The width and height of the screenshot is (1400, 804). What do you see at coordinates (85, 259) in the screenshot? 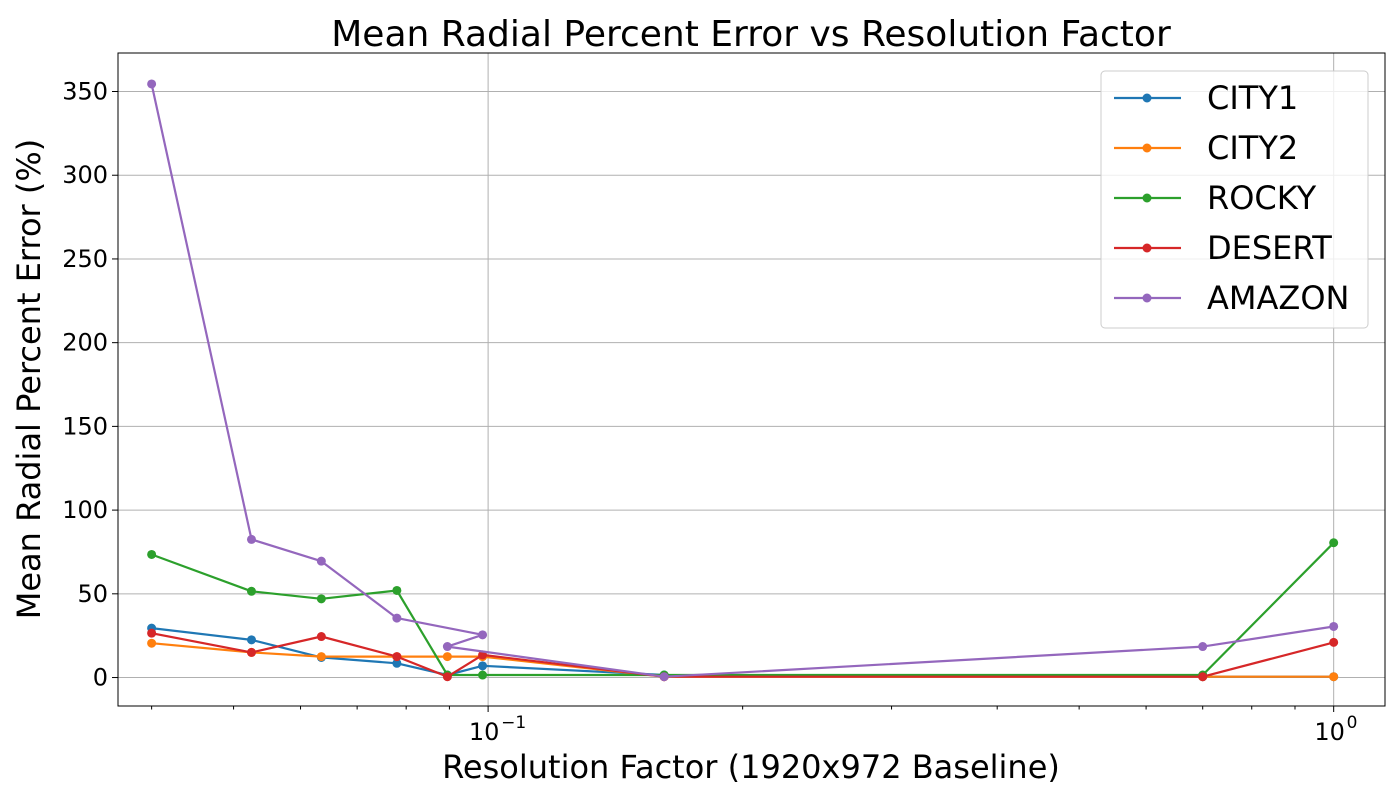
I see `y-tick-label: 250` at bounding box center [85, 259].